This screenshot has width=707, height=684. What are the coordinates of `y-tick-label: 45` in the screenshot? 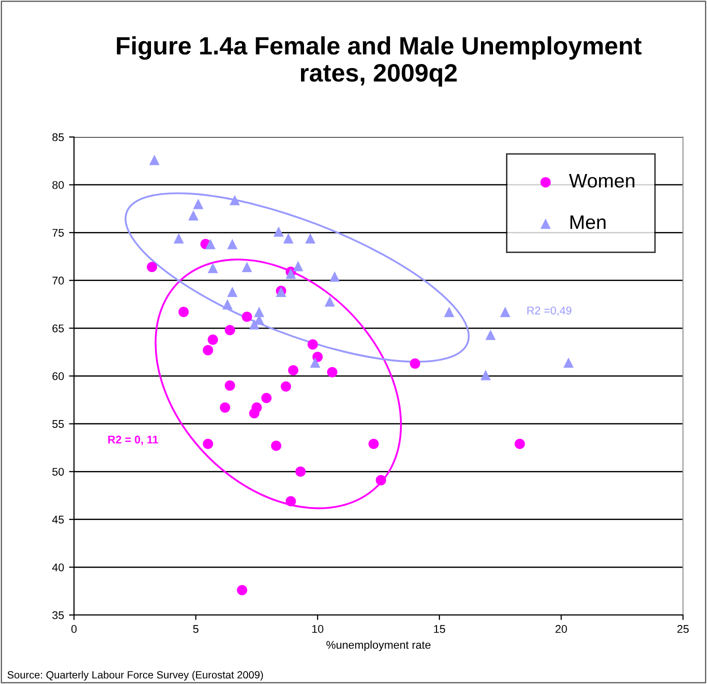 It's located at (58, 520).